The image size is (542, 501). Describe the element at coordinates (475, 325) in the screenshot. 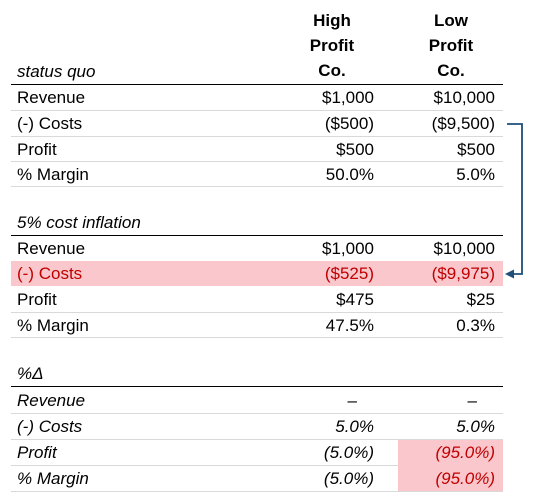

I see `value-low: 0.3%` at that location.